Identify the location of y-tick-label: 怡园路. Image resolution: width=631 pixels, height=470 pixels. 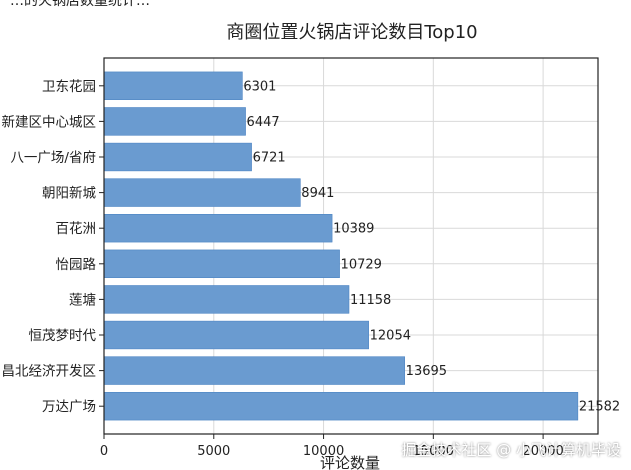
(76, 265).